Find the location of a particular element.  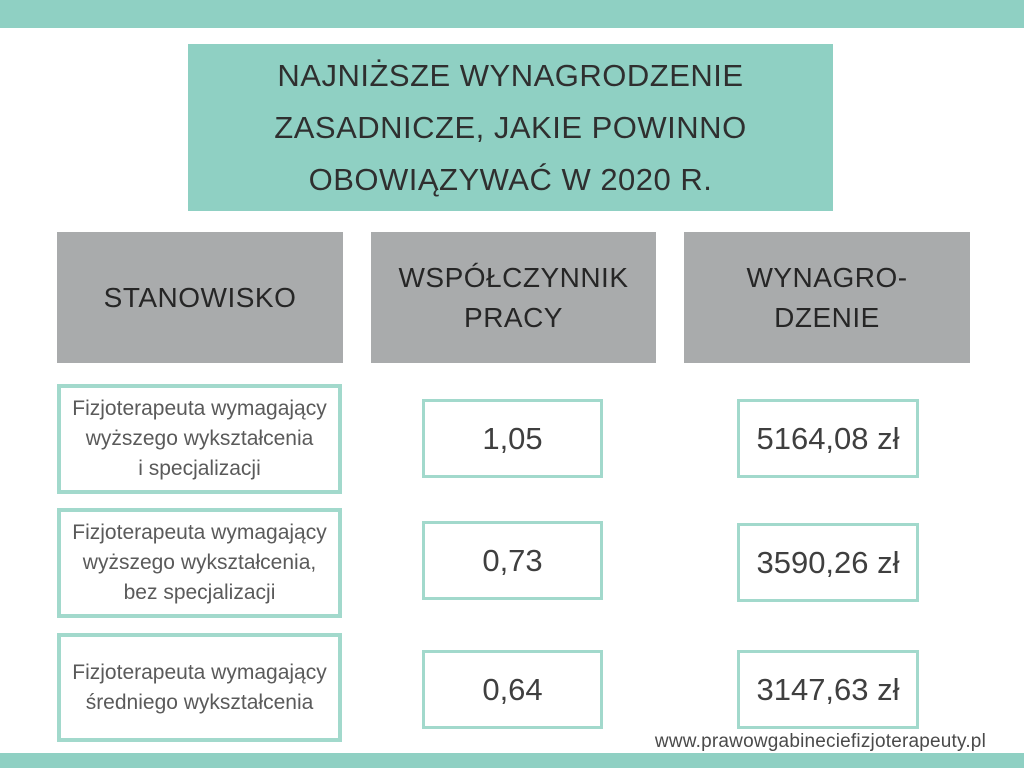

column-header-label: WYNAGRO- is located at coordinates (827, 277).